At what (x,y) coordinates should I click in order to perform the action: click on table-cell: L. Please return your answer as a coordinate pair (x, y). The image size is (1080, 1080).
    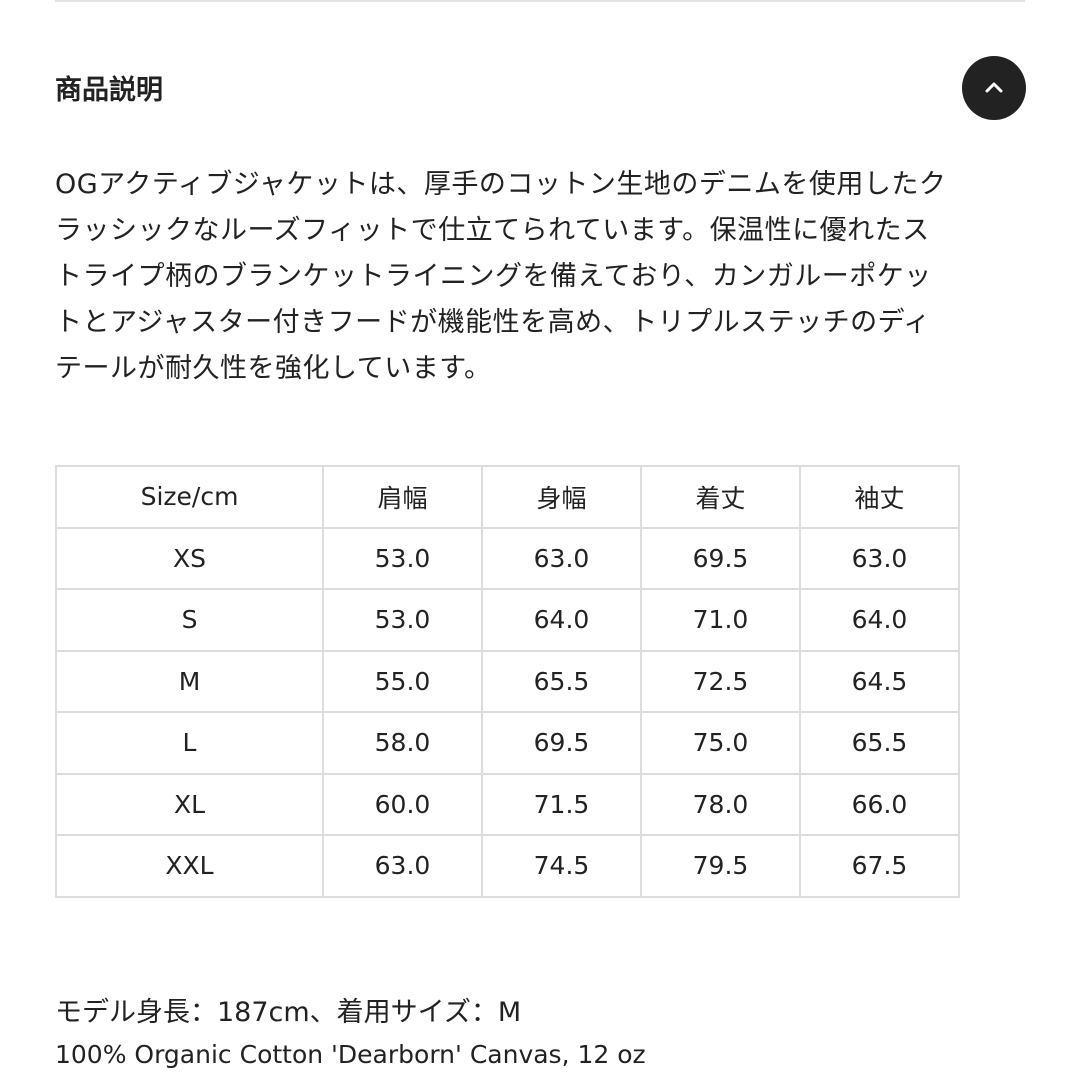
    Looking at the image, I should click on (189, 743).